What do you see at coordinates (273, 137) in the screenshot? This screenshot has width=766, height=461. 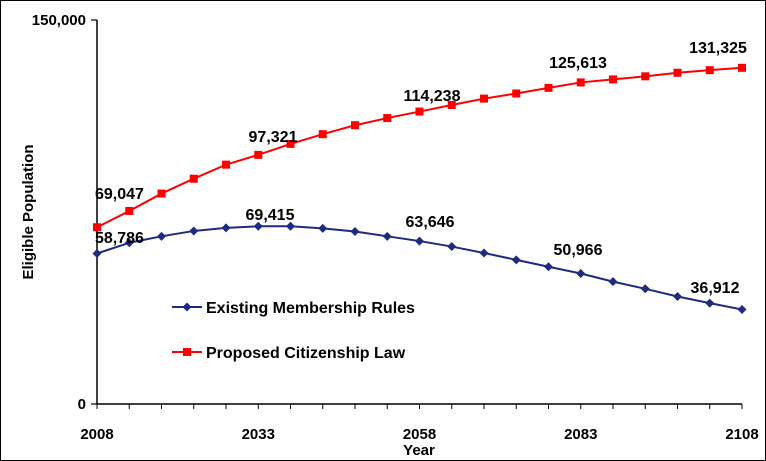 I see `data-label: 97,321` at bounding box center [273, 137].